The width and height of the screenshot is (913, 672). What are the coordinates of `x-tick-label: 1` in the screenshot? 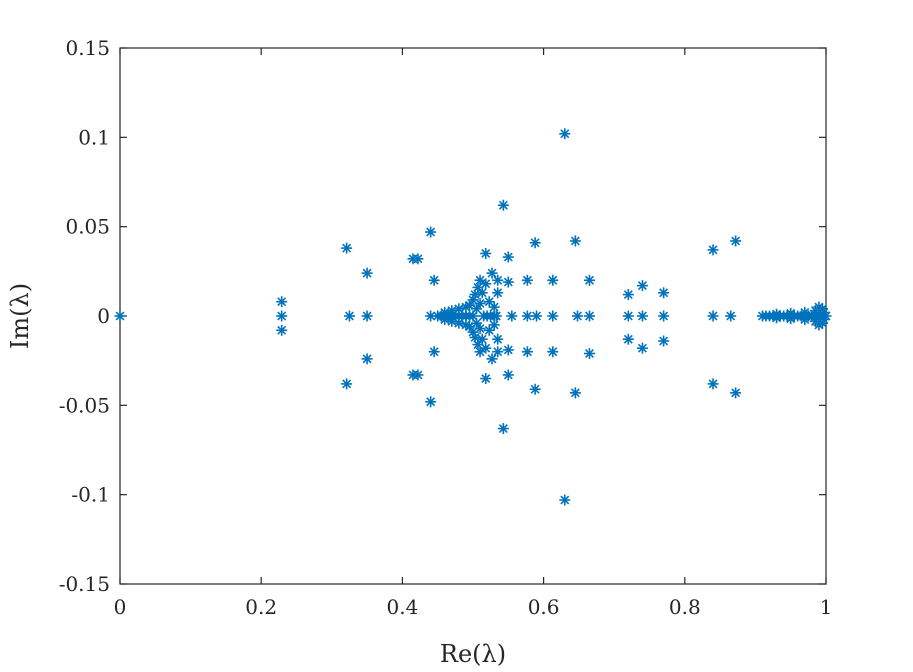 It's located at (826, 607).